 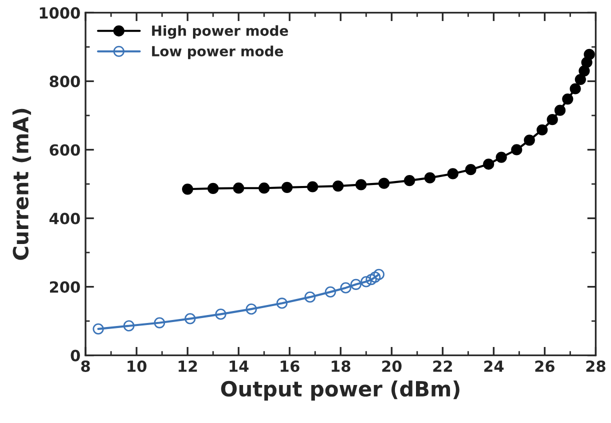 What do you see at coordinates (442, 366) in the screenshot?
I see `x-tick-label: 22` at bounding box center [442, 366].